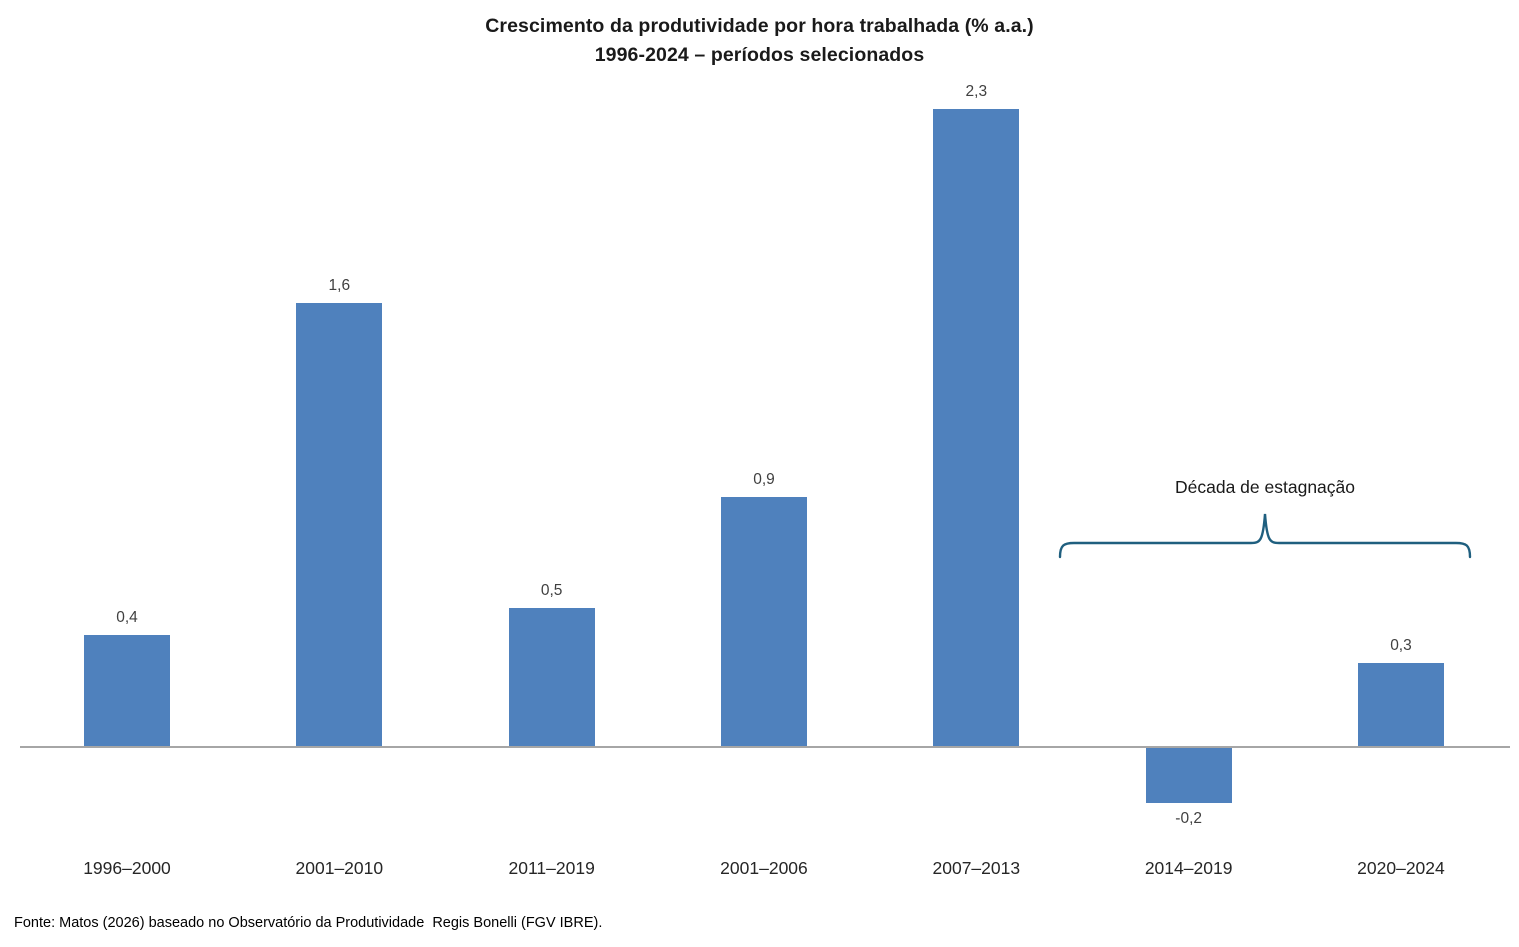 The image size is (1519, 947). What do you see at coordinates (127, 868) in the screenshot?
I see `category-label-1996-2000: 1996–2000` at bounding box center [127, 868].